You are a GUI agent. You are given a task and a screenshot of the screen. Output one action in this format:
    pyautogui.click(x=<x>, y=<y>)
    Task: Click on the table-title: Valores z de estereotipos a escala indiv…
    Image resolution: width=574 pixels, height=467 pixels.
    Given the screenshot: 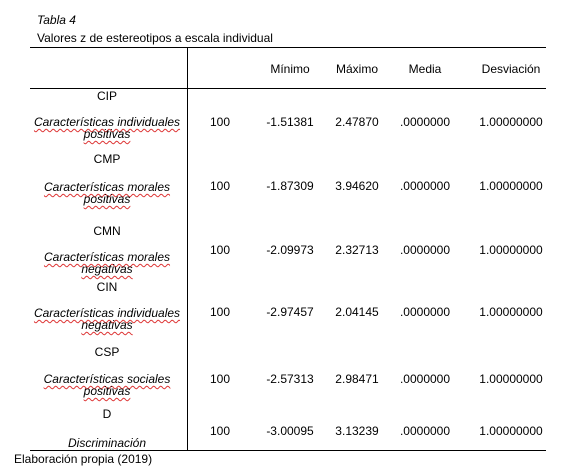 What is the action you would take?
    pyautogui.click(x=155, y=38)
    